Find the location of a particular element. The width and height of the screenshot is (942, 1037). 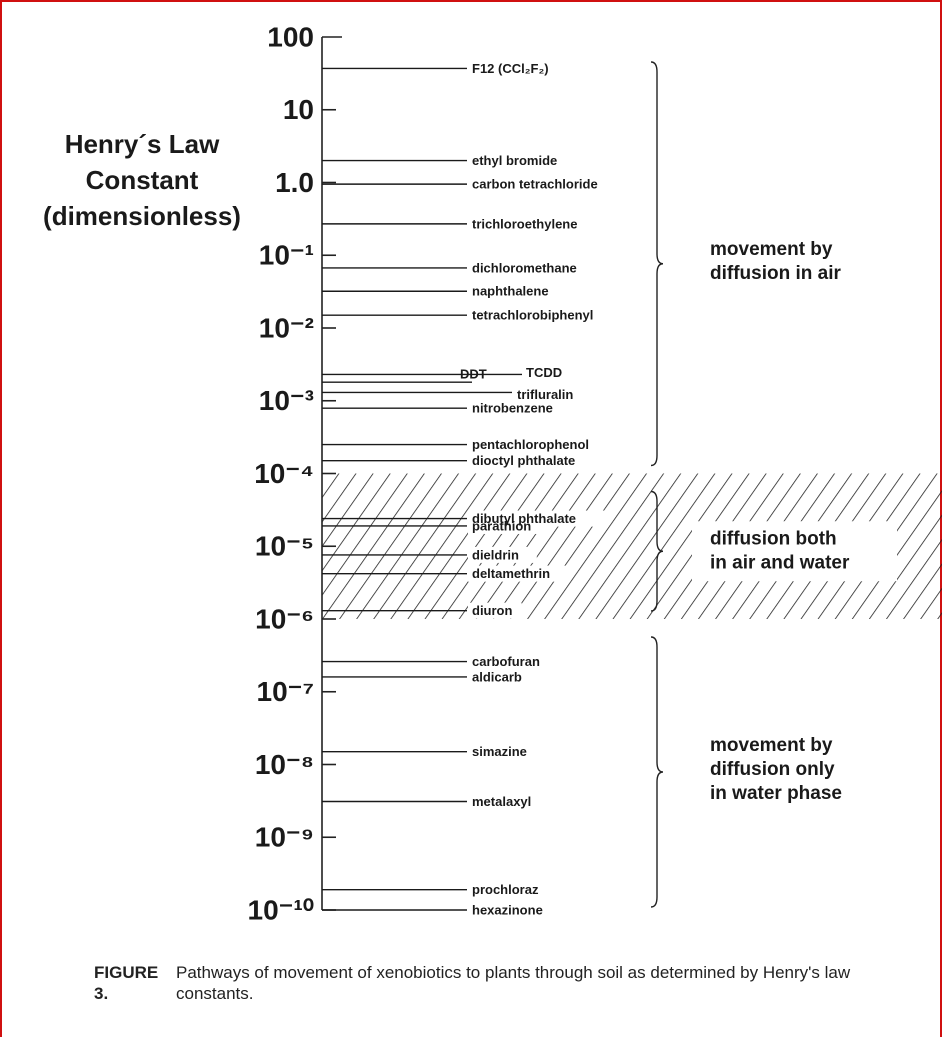

compound-label: carbofuran is located at coordinates (506, 661).